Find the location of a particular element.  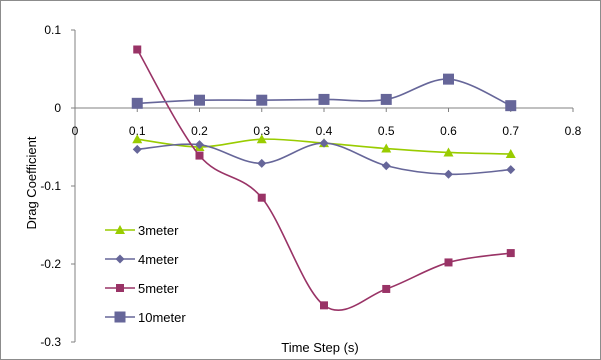

legend-marker-3meter is located at coordinates (120, 229).